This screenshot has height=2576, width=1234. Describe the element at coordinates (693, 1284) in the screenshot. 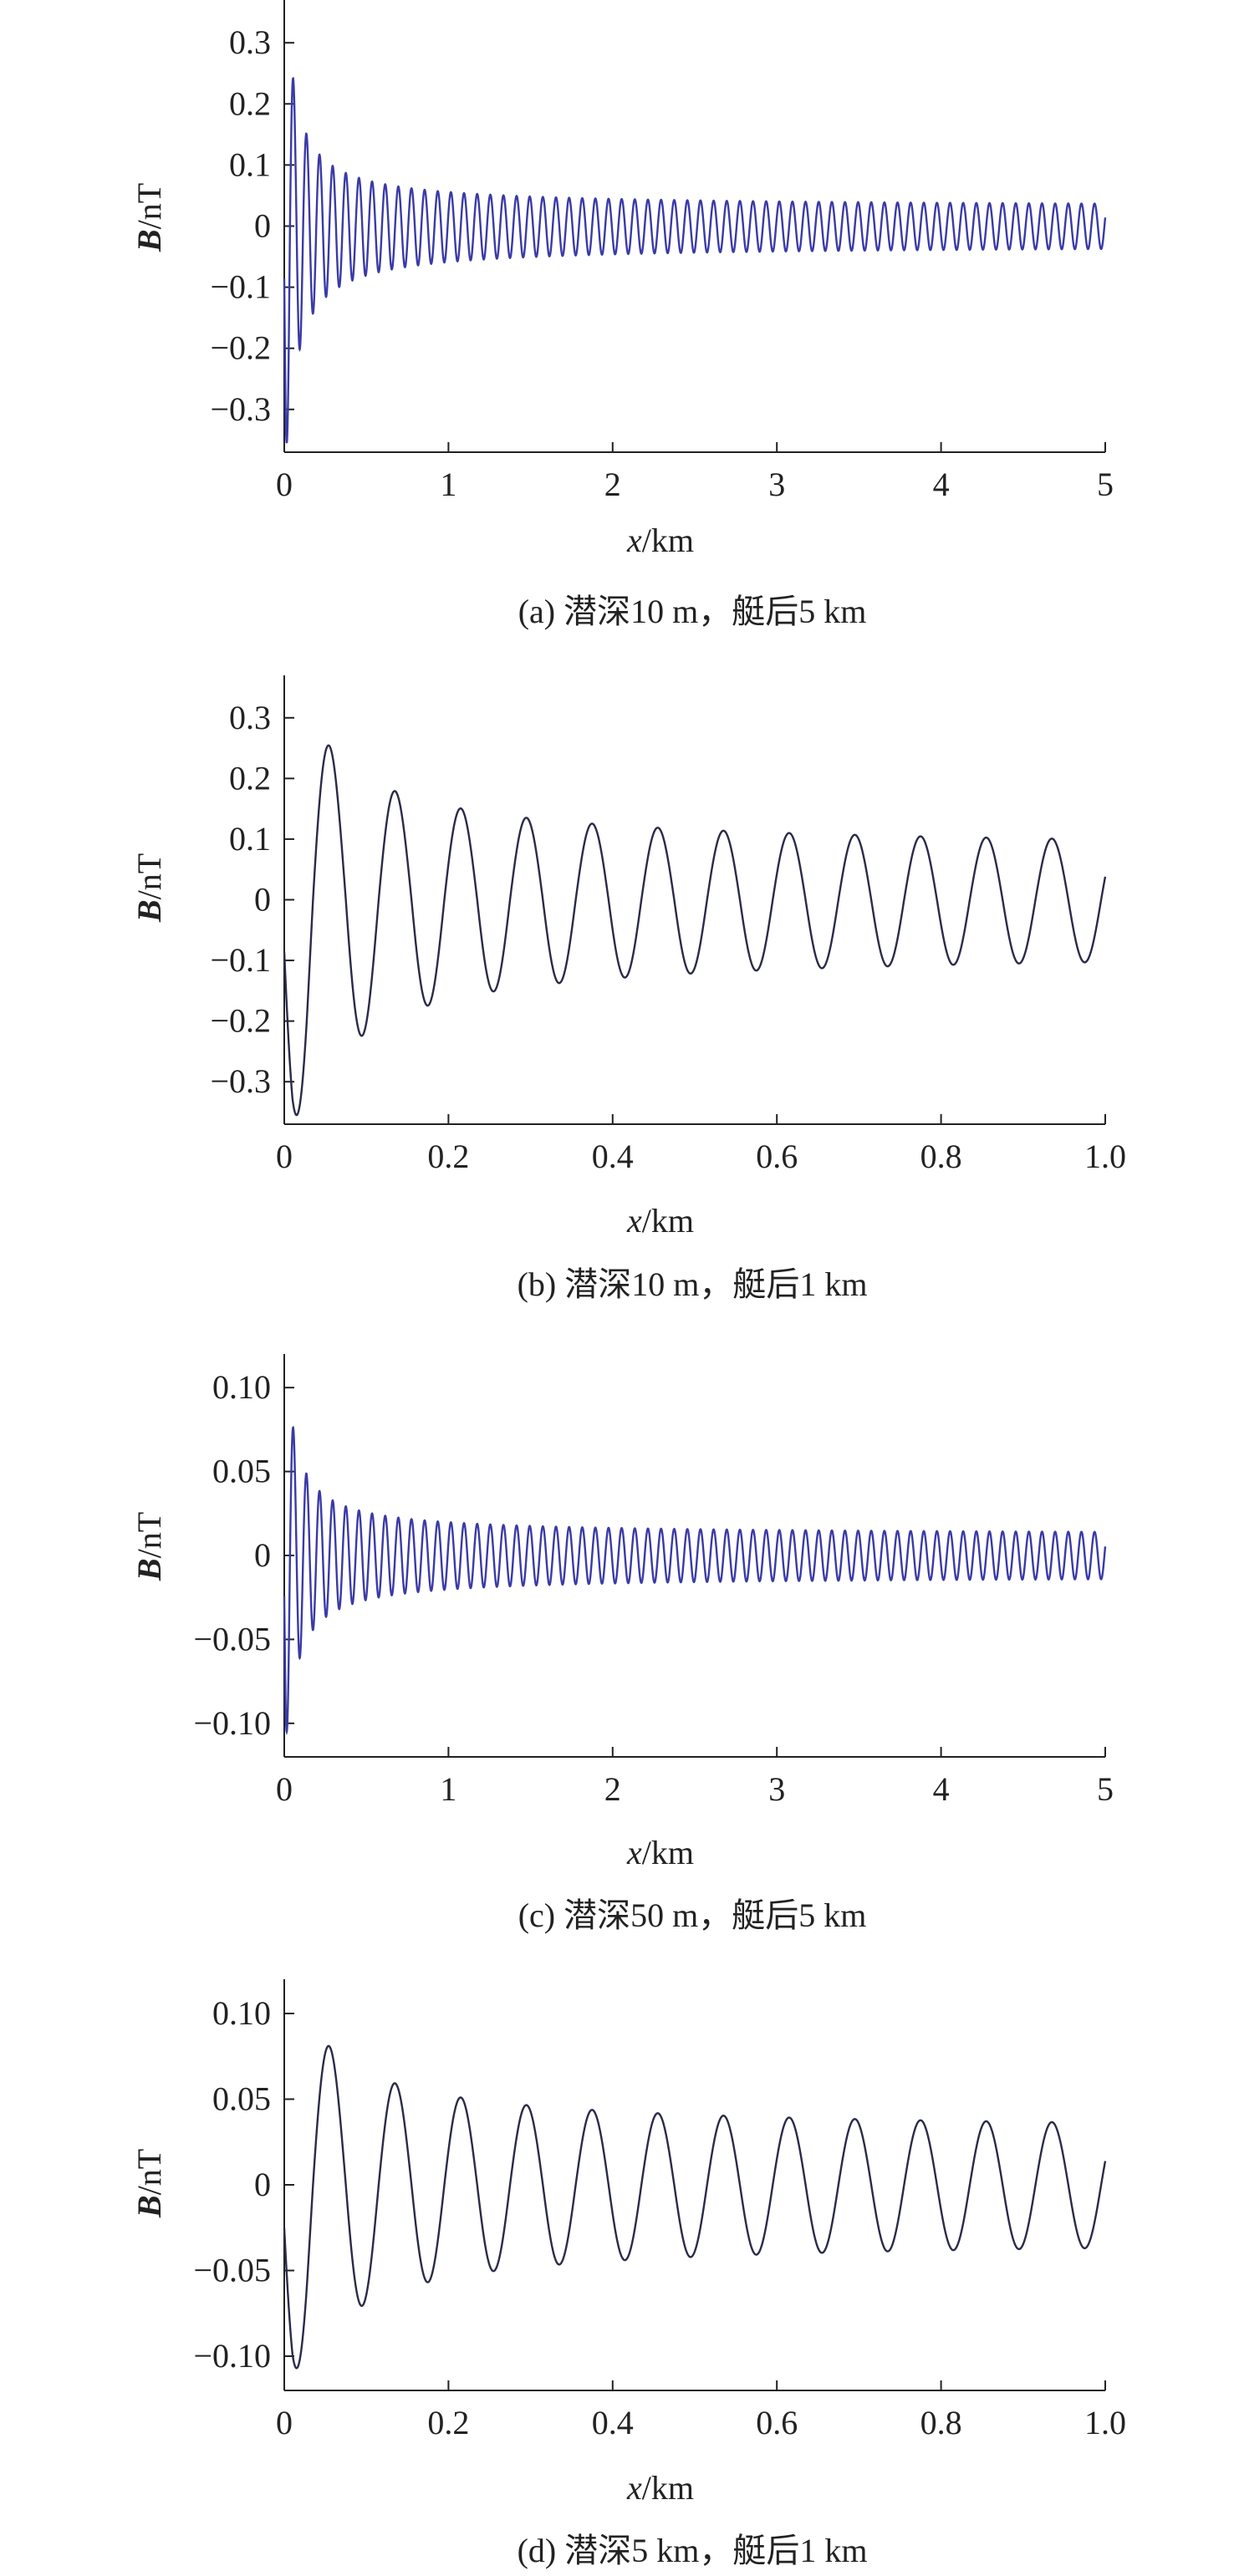

I see `caption: (b) 潜深10 m，艇后1 km` at that location.